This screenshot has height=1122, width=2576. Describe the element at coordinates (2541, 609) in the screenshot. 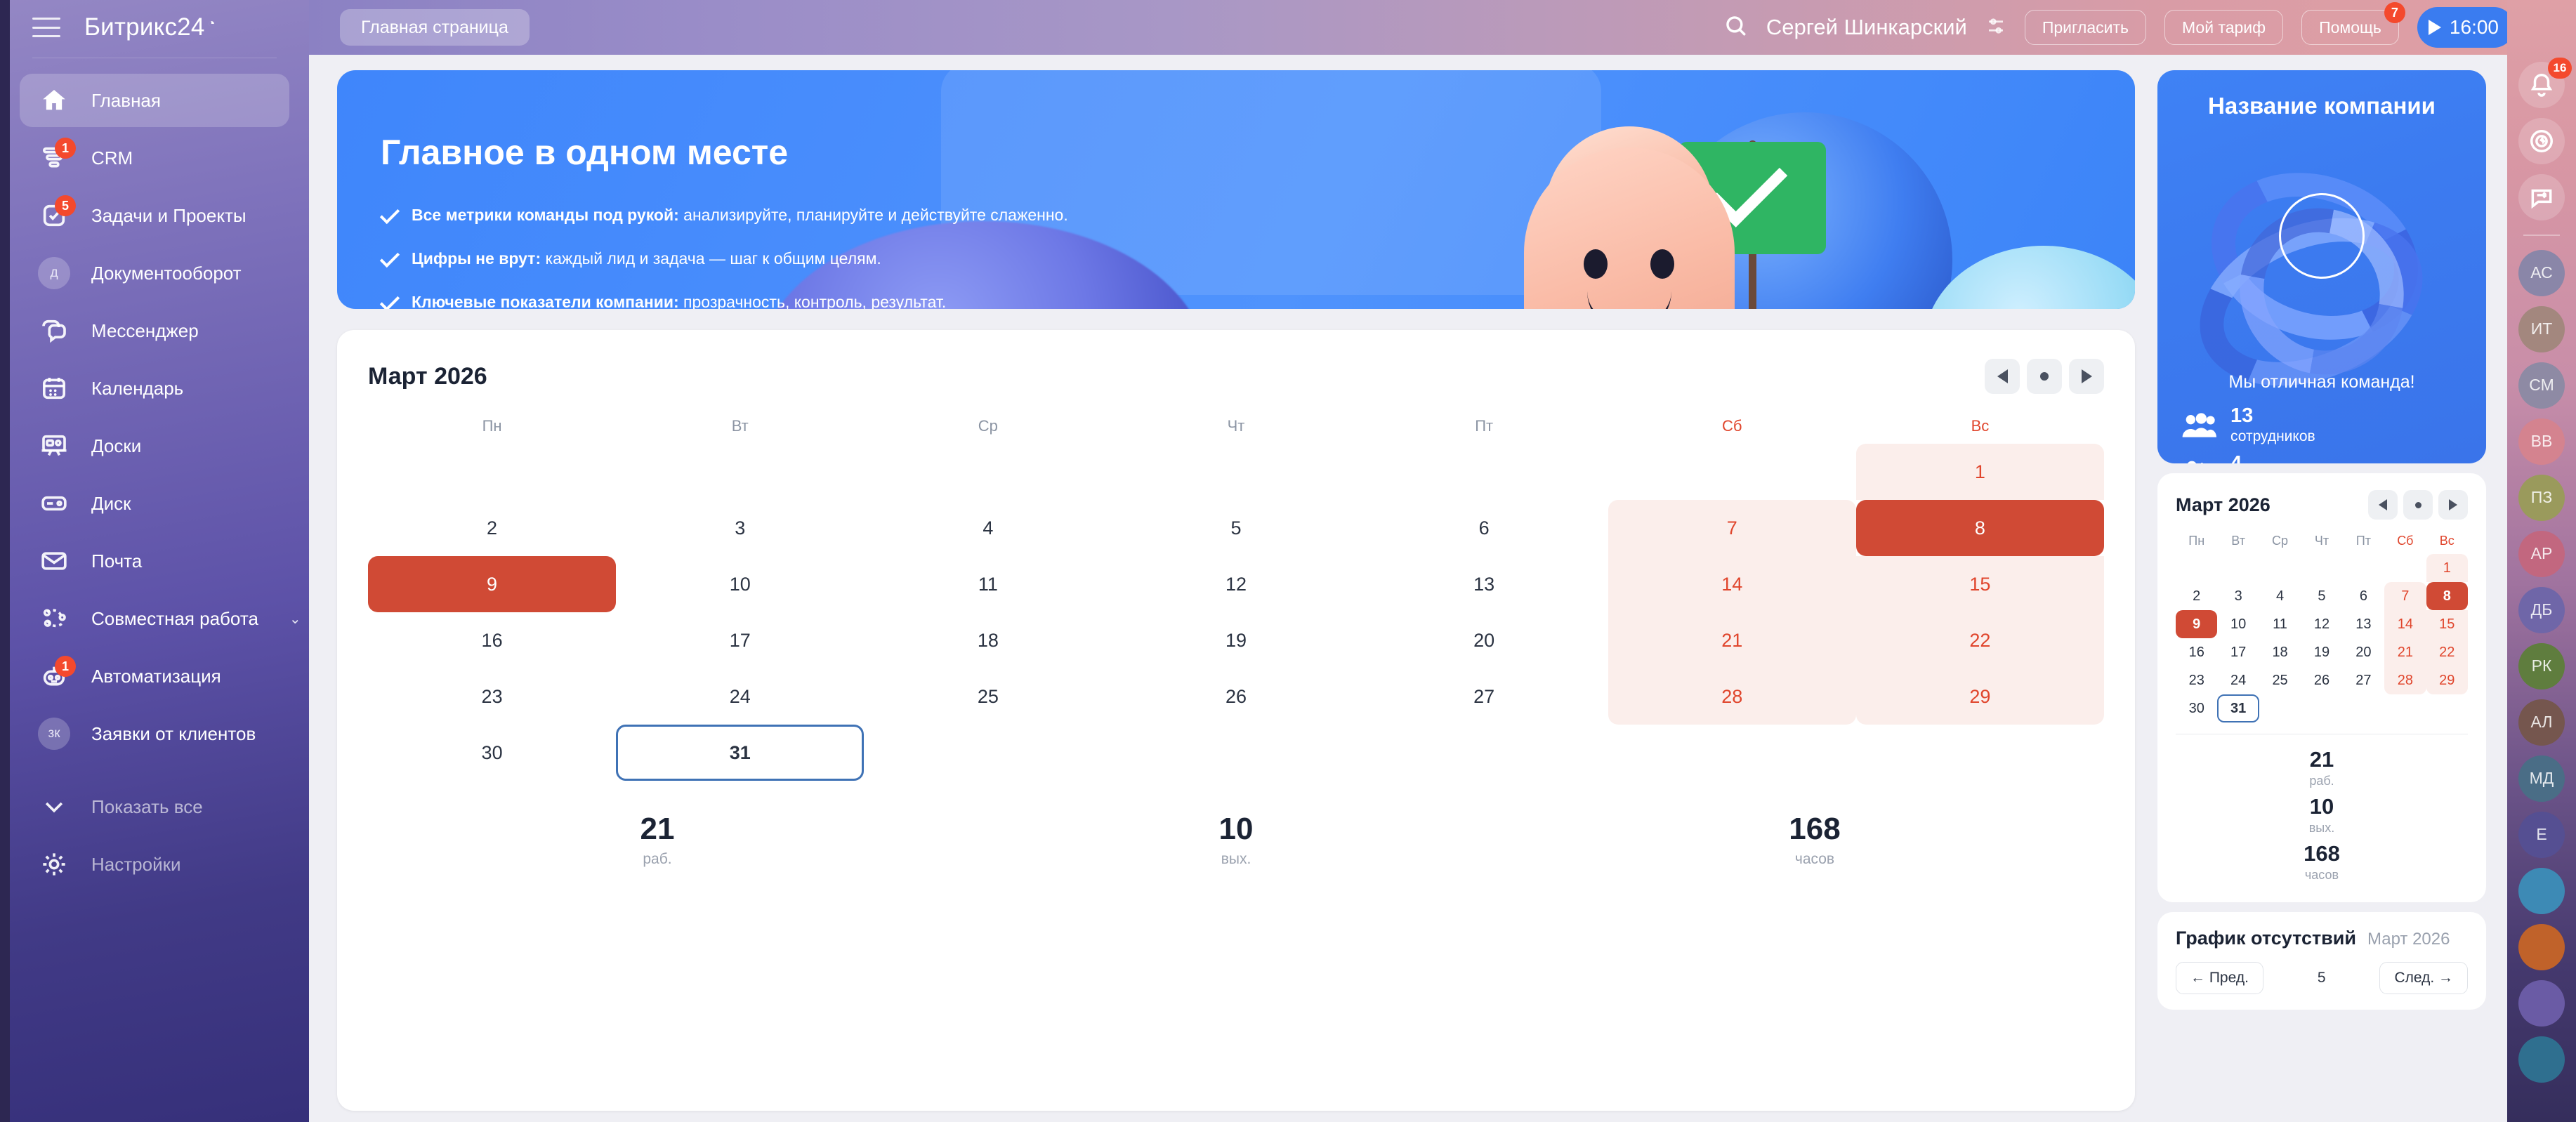

I see `rail-avatar: ДБ` at that location.